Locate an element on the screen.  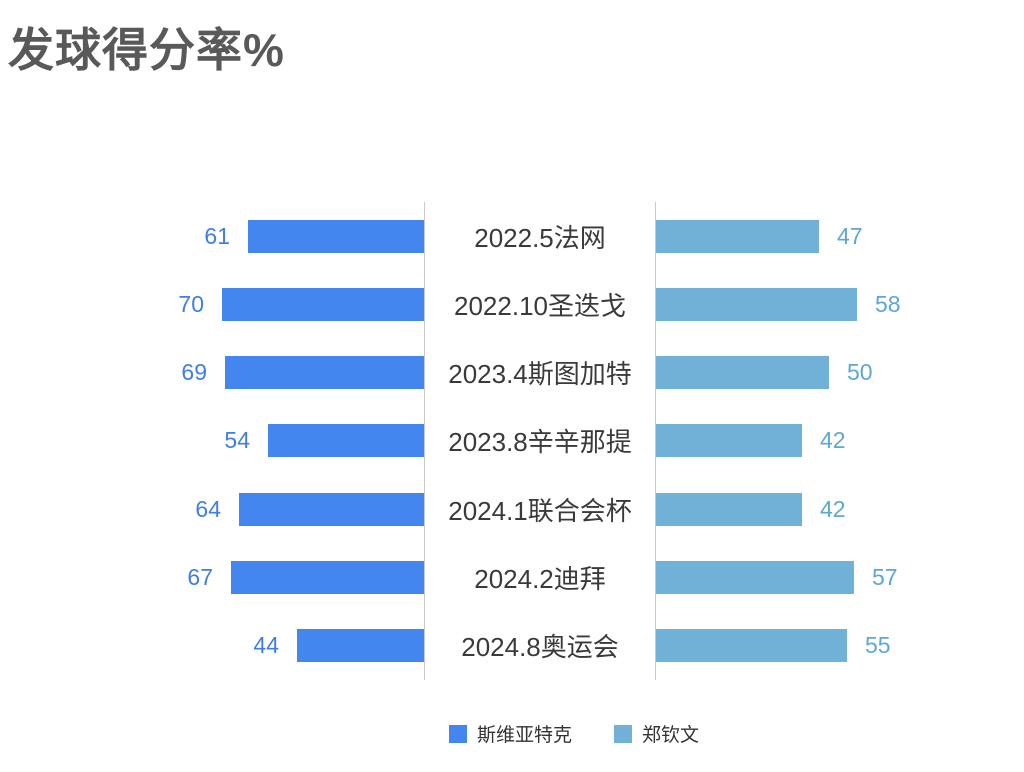
zheng-value-label: 58 is located at coordinates (888, 303).